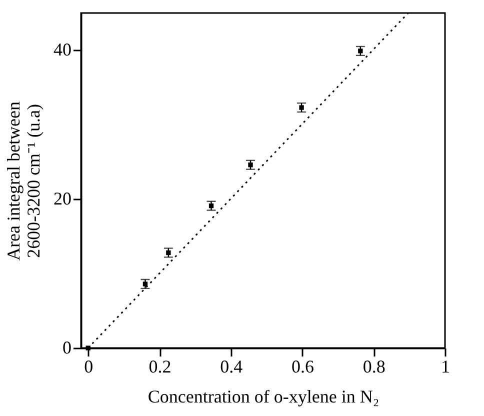  Describe the element at coordinates (374, 366) in the screenshot. I see `x-tick-label: 0.8` at that location.